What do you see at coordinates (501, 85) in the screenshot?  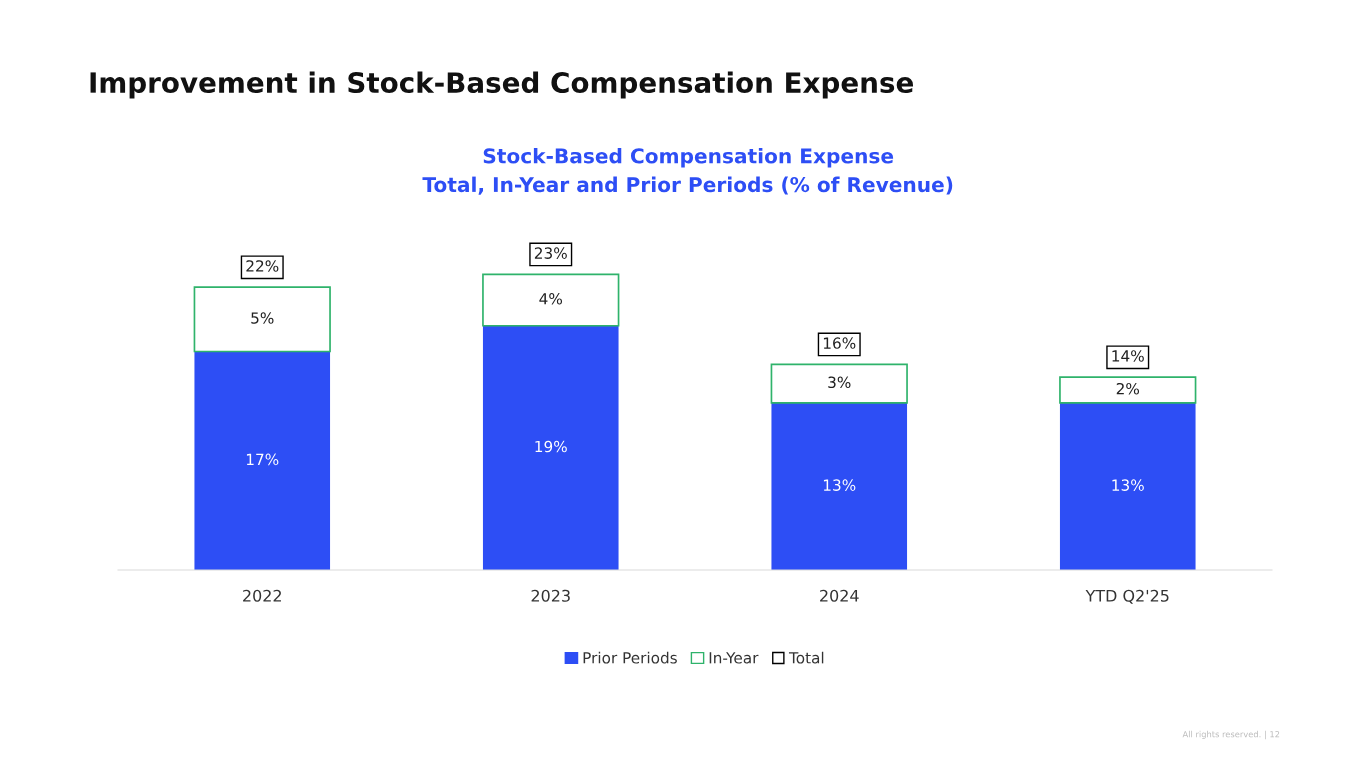 I see `chart-title: Improvement in Stock-Based Compensation Expense` at bounding box center [501, 85].